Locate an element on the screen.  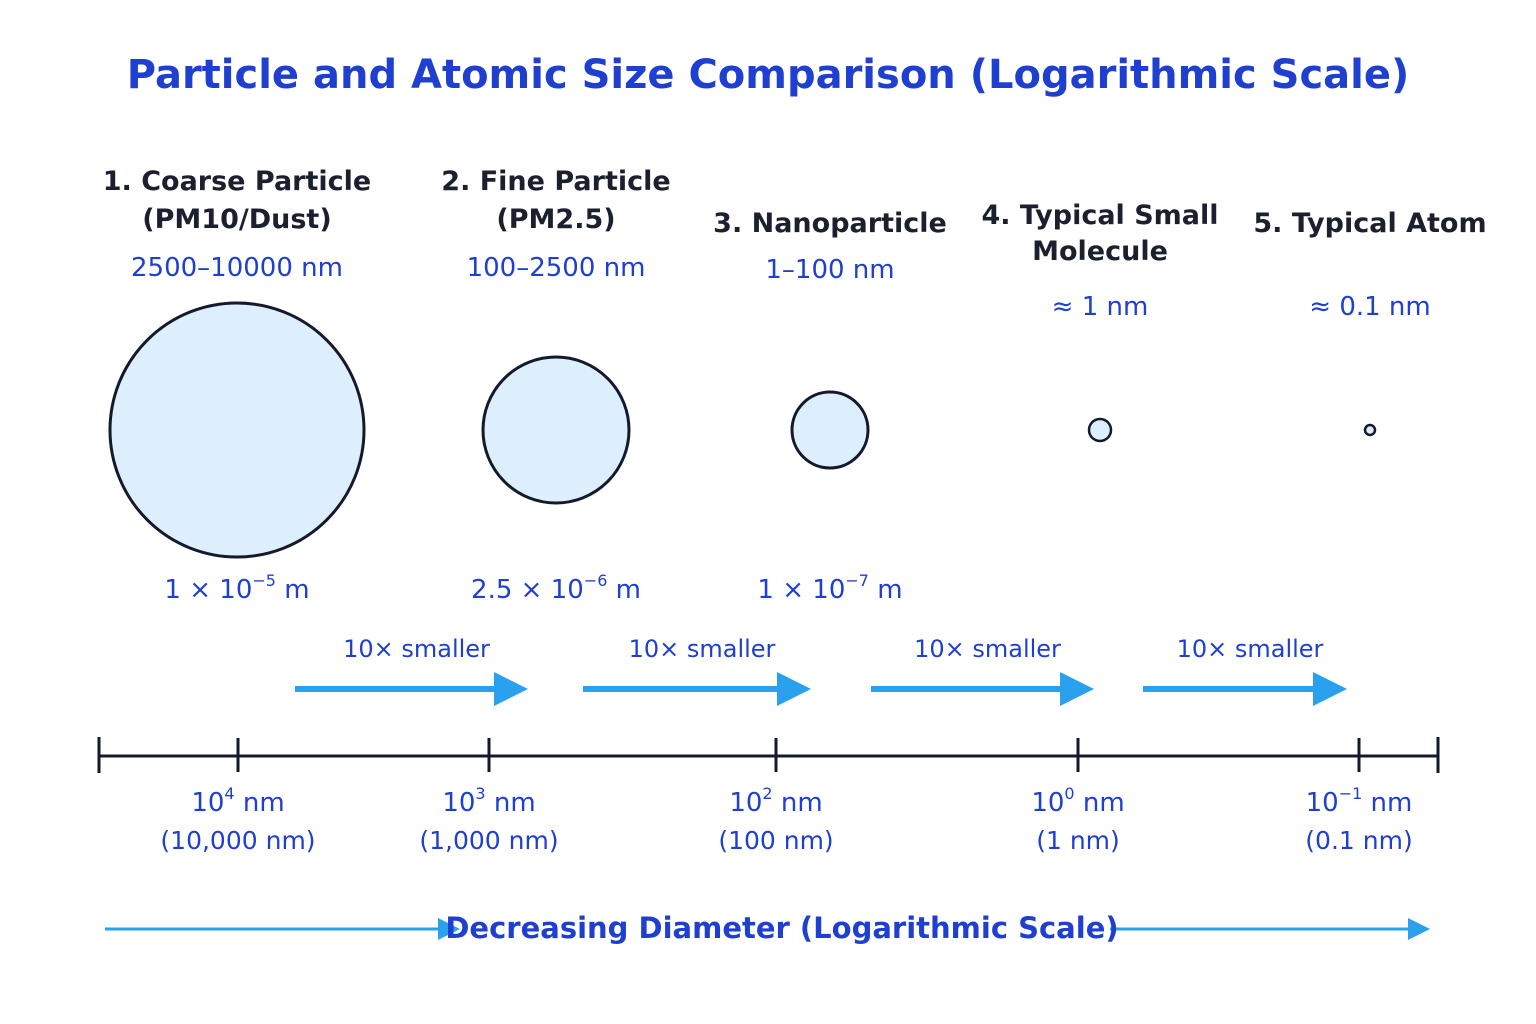
particle-name-line: 2. Fine Particle is located at coordinates (555, 181).